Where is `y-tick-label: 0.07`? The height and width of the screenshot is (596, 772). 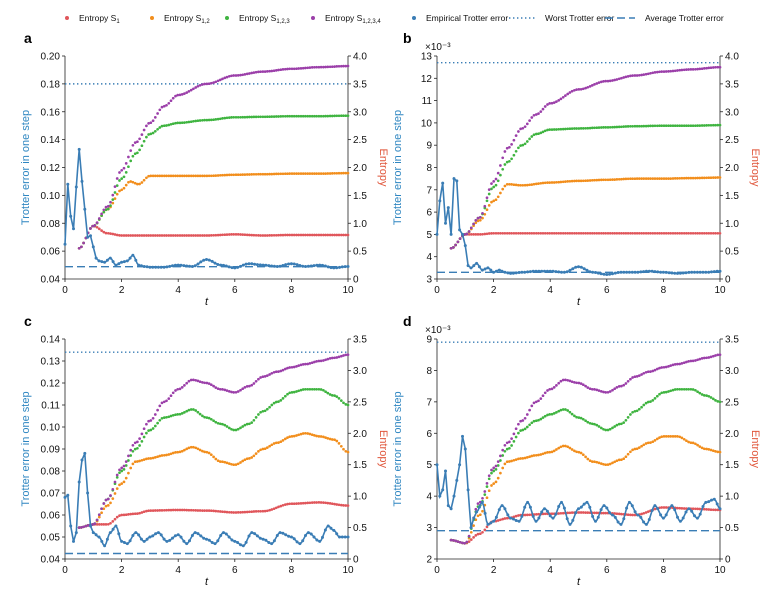 y-tick-label: 0.07 is located at coordinates (51, 494).